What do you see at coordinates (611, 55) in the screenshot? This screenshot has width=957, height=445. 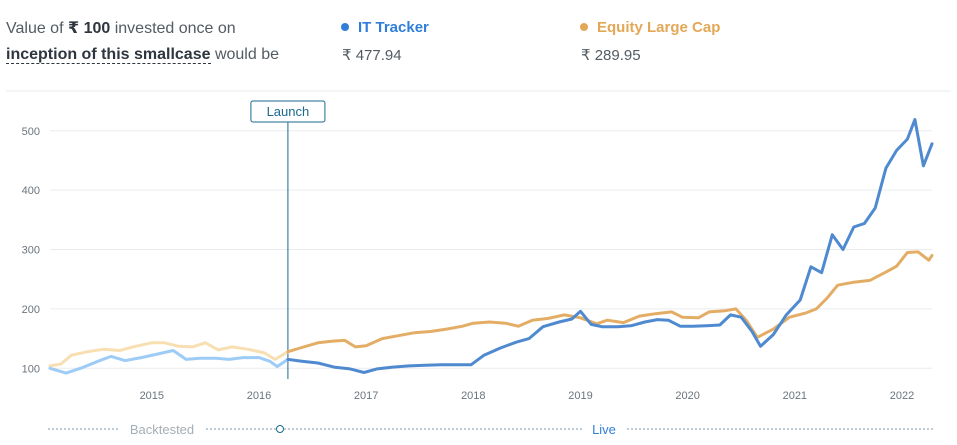 I see `legend-value: ₹ 289.95` at bounding box center [611, 55].